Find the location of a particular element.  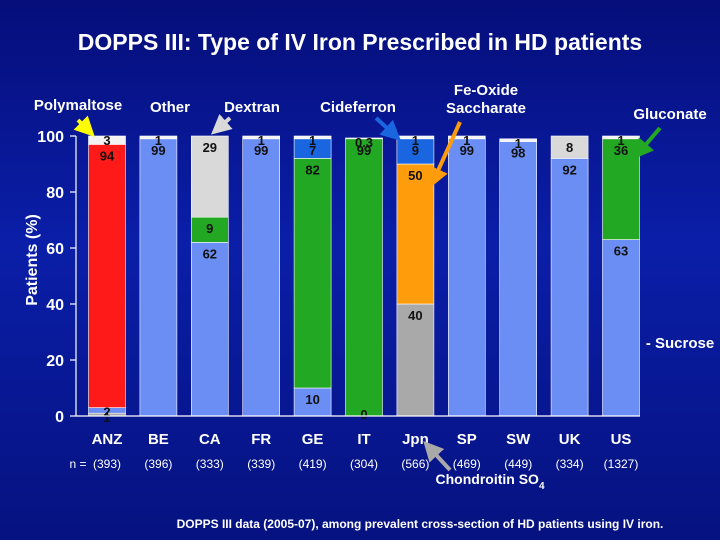

bar-segment-jpn-chondroitin-so4 is located at coordinates (415, 360).